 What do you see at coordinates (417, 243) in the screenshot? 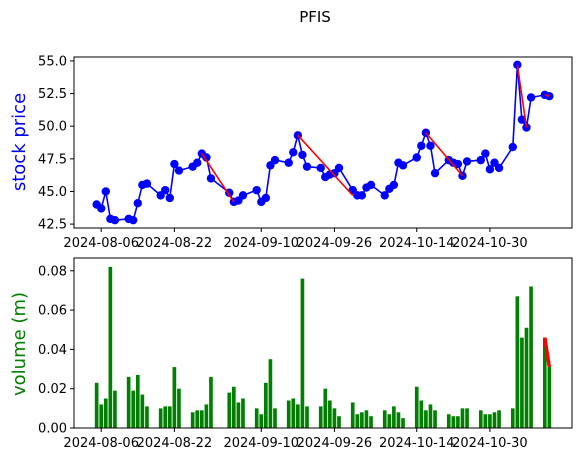
I see `x-tick-label: 2024-10-14` at bounding box center [417, 243].